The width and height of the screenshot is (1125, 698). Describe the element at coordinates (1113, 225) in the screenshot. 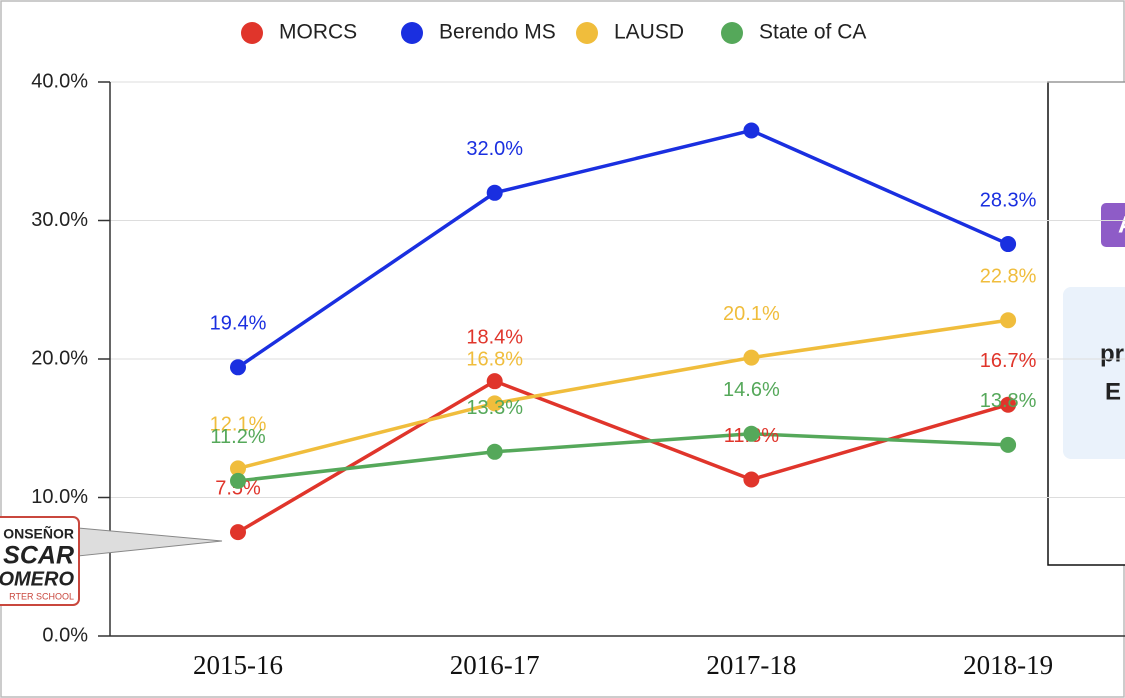

I see `panel-badge` at that location.